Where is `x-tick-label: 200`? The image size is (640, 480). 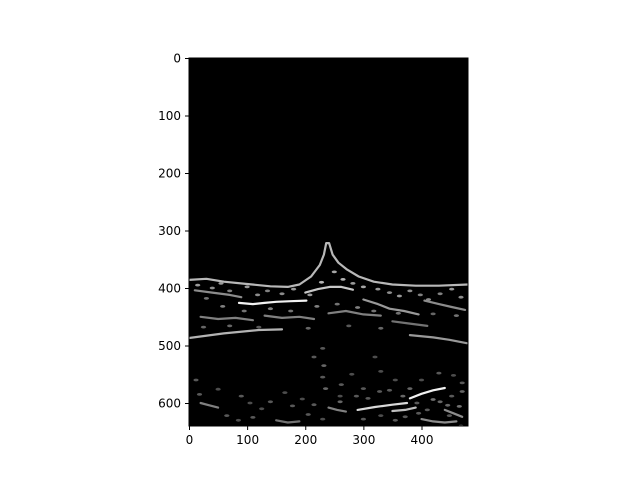 x-tick-label: 200 is located at coordinates (305, 440).